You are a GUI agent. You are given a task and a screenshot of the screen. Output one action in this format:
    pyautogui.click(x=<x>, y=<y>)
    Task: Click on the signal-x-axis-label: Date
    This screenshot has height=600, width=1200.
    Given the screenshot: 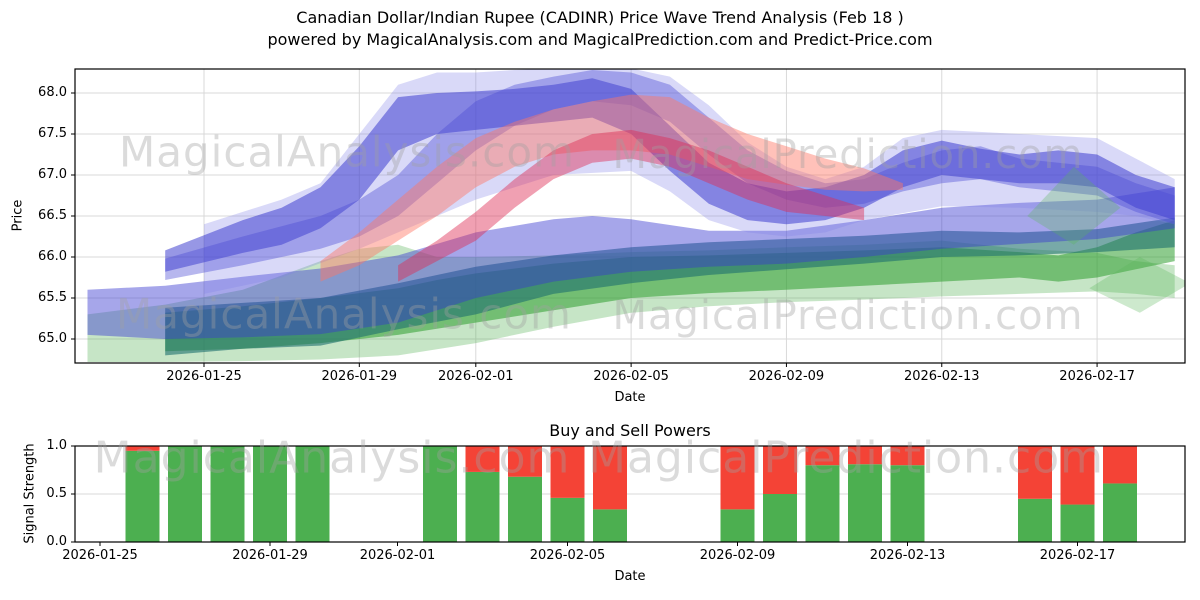 What is the action you would take?
    pyautogui.click(x=630, y=576)
    